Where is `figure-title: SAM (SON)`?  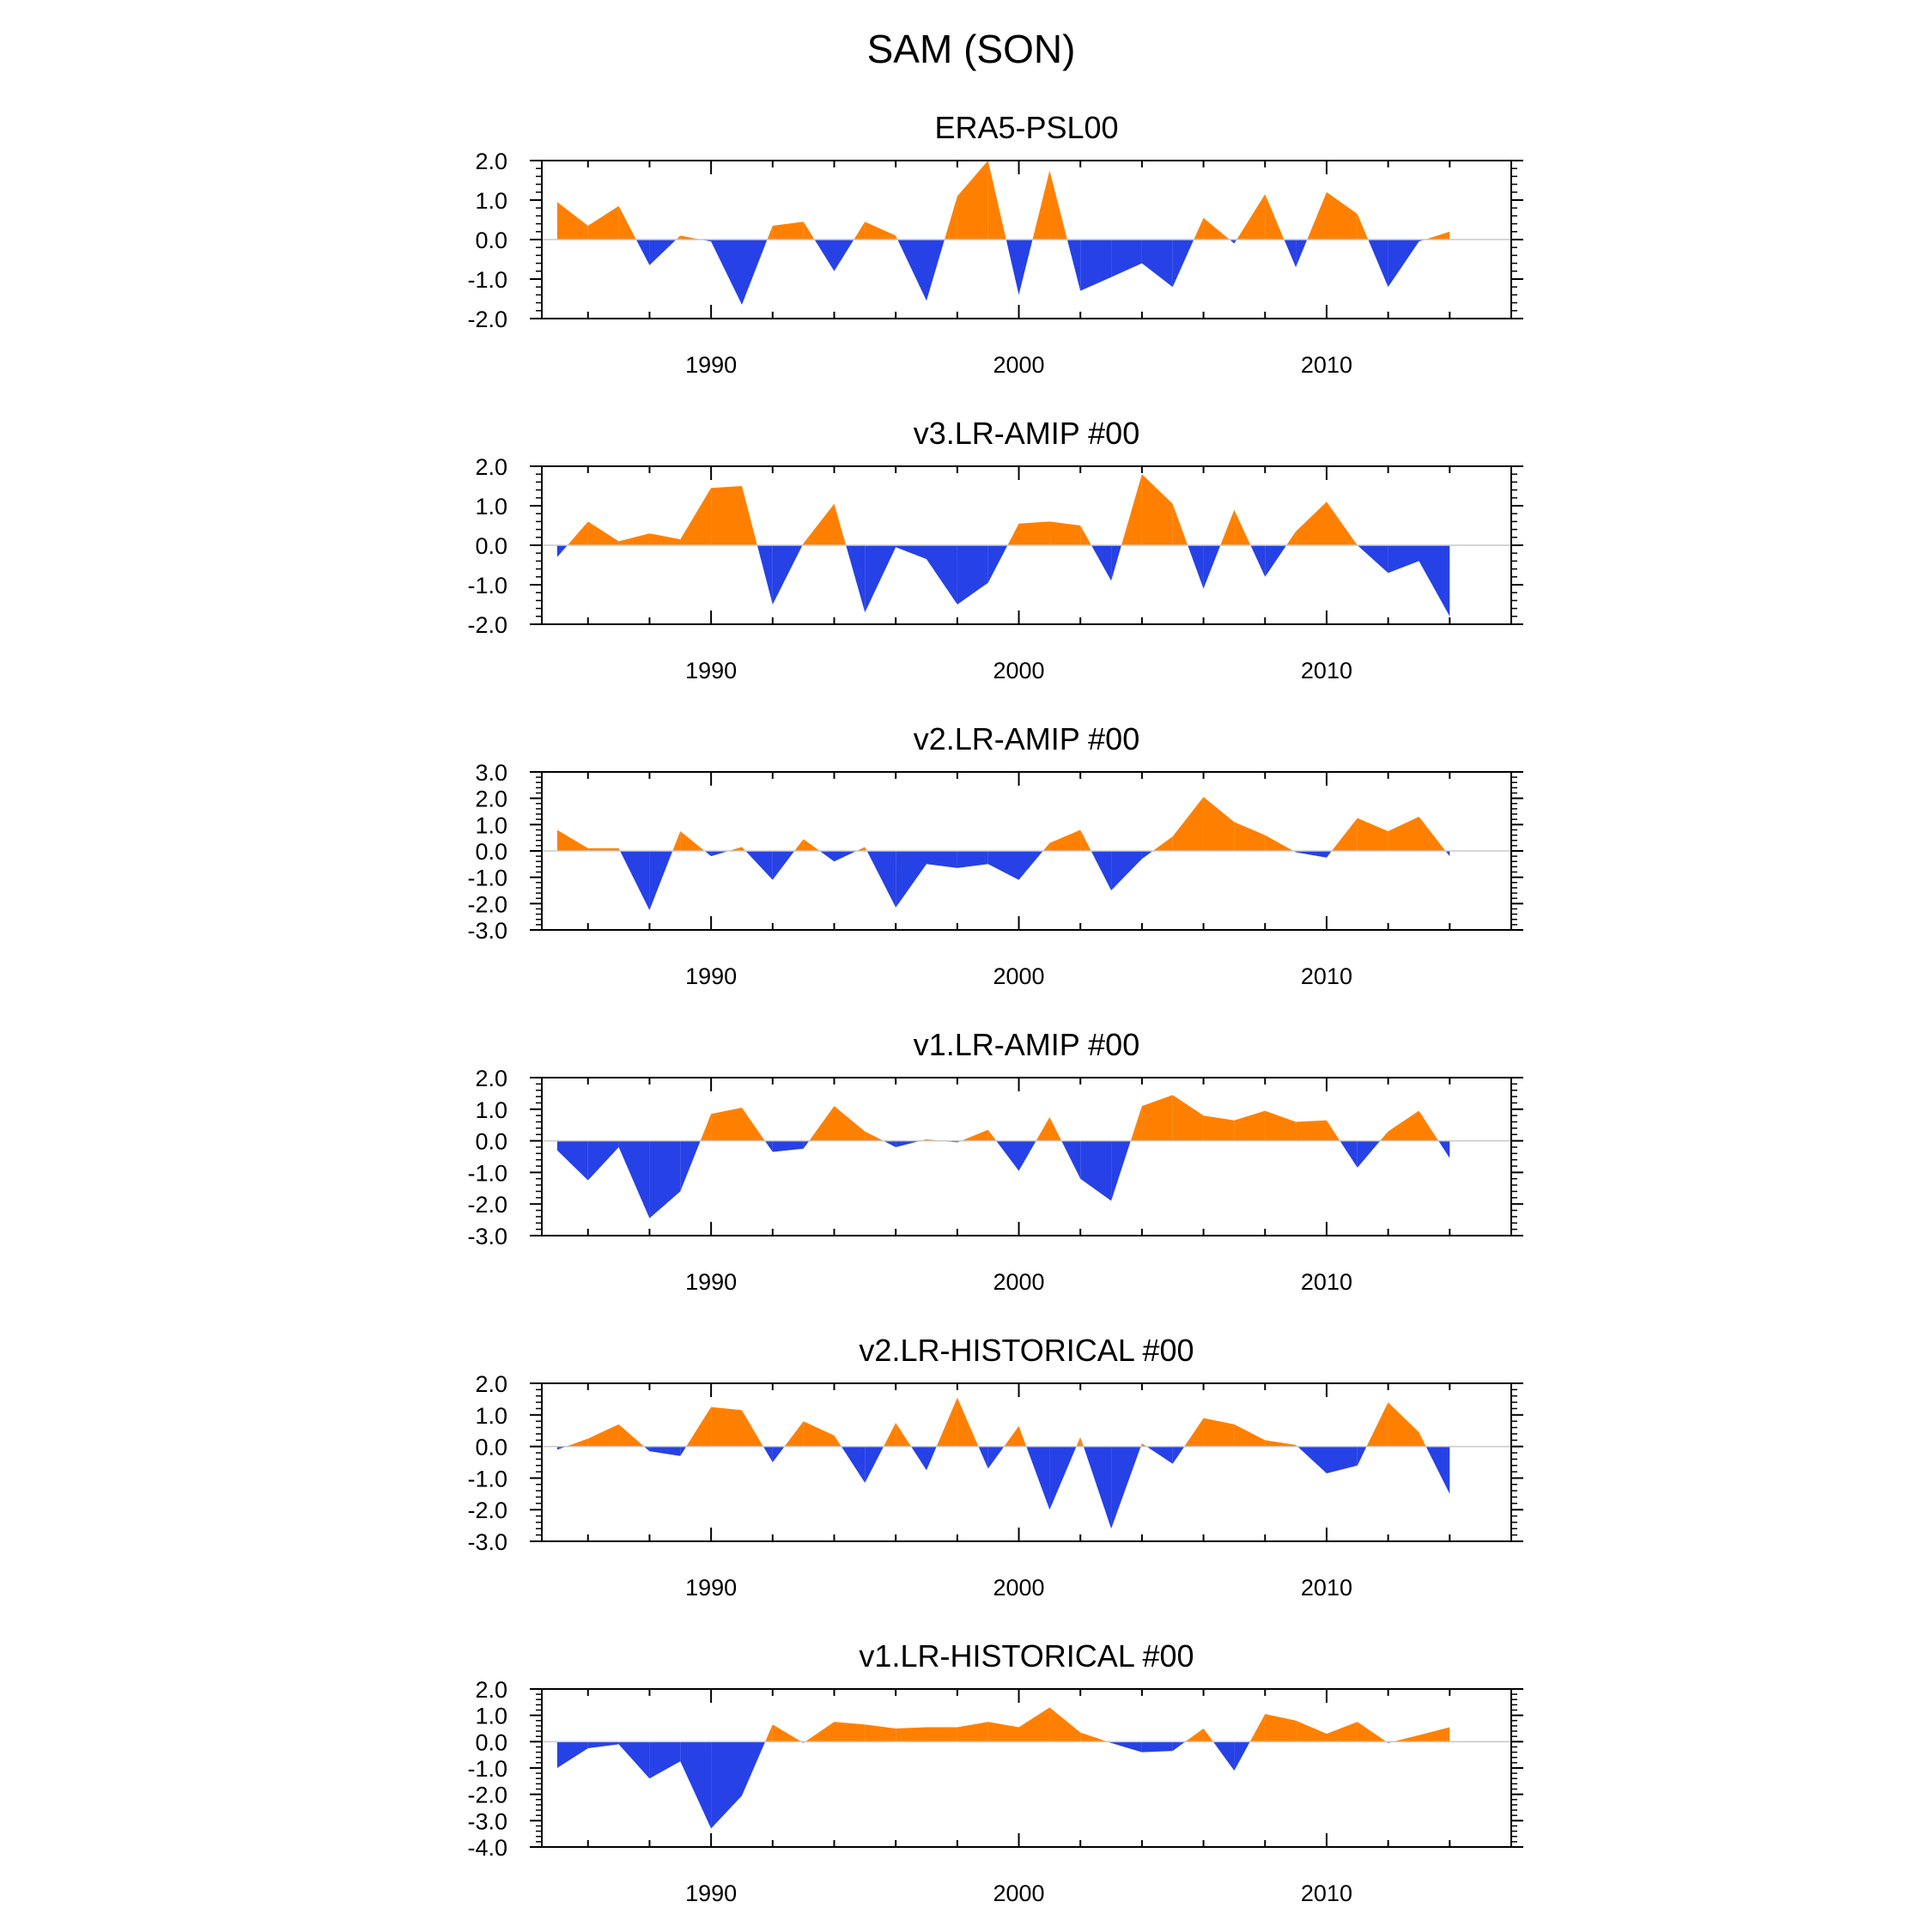
figure-title: SAM (SON) is located at coordinates (972, 49).